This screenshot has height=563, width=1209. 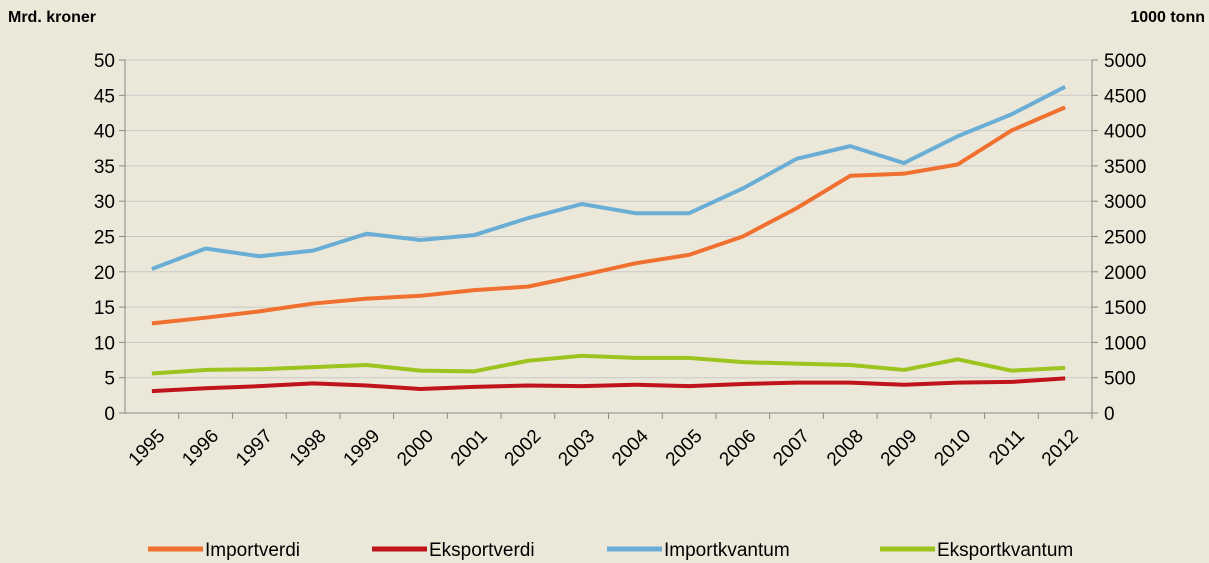 What do you see at coordinates (252, 550) in the screenshot?
I see `legend-label: Importverdi` at bounding box center [252, 550].